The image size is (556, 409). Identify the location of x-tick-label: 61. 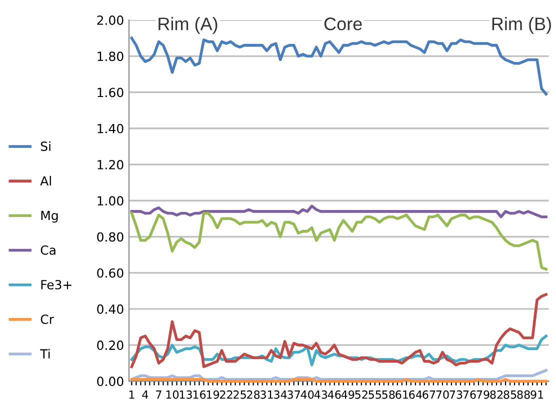
(402, 394).